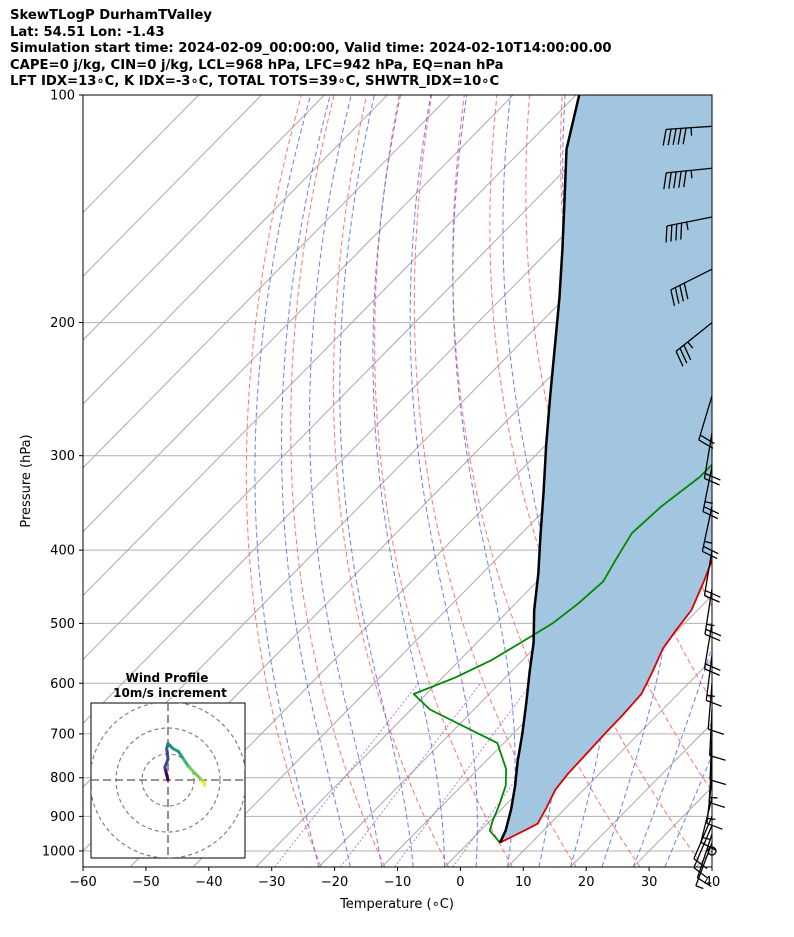  What do you see at coordinates (145, 882) in the screenshot?
I see `x-tick-label: −50` at bounding box center [145, 882].